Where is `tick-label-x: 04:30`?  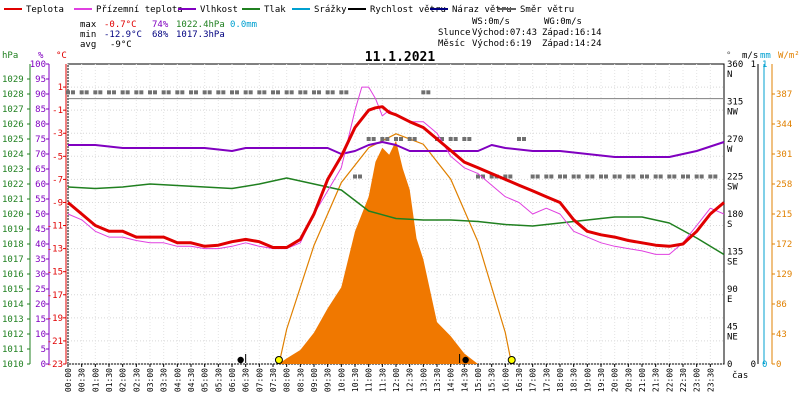
tick-label-x: 04:30 is located at coordinates (191, 380).